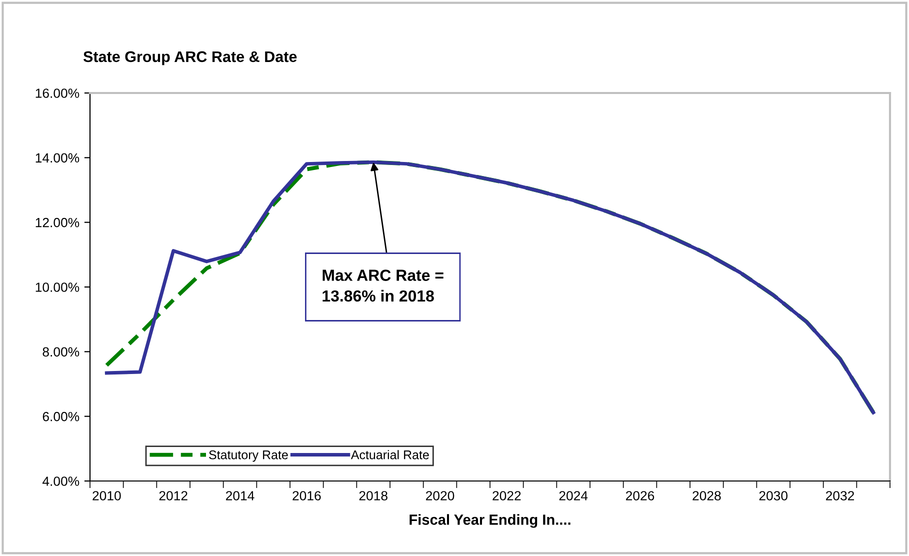 The width and height of the screenshot is (909, 556). I want to click on x-tick-label: 2020, so click(440, 495).